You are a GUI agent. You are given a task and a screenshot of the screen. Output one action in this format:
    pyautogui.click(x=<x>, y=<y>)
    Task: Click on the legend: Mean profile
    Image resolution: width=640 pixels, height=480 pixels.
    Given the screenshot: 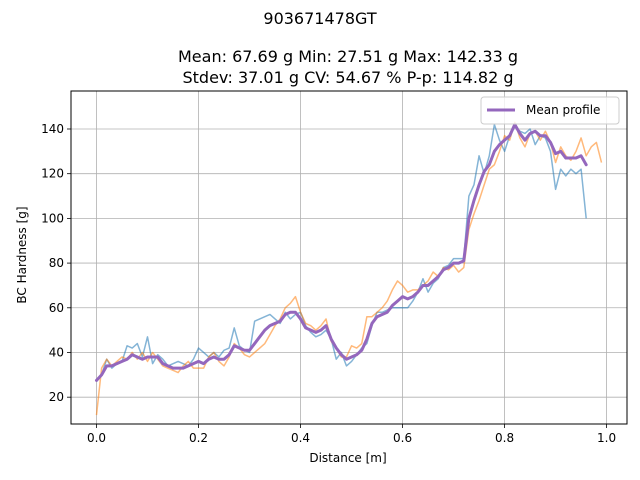 What is the action you would take?
    pyautogui.click(x=550, y=110)
    